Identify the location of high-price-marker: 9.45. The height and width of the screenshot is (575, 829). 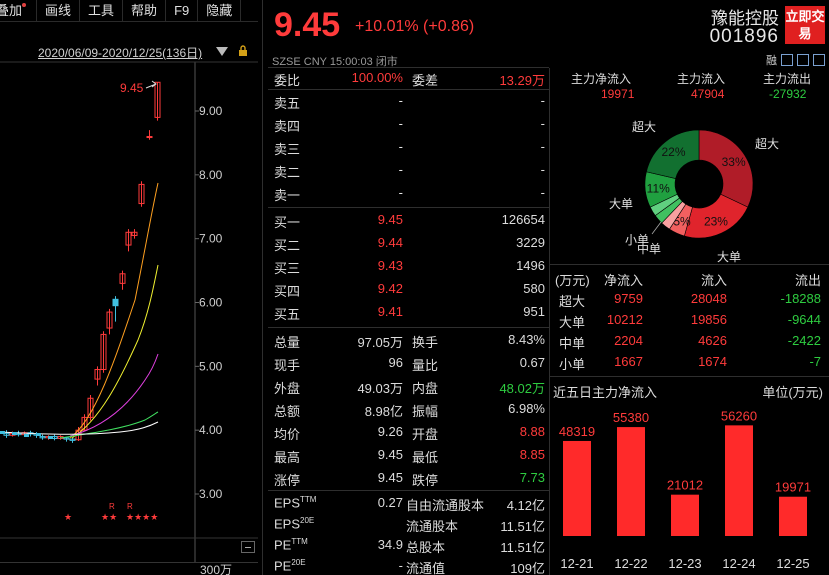
(132, 88).